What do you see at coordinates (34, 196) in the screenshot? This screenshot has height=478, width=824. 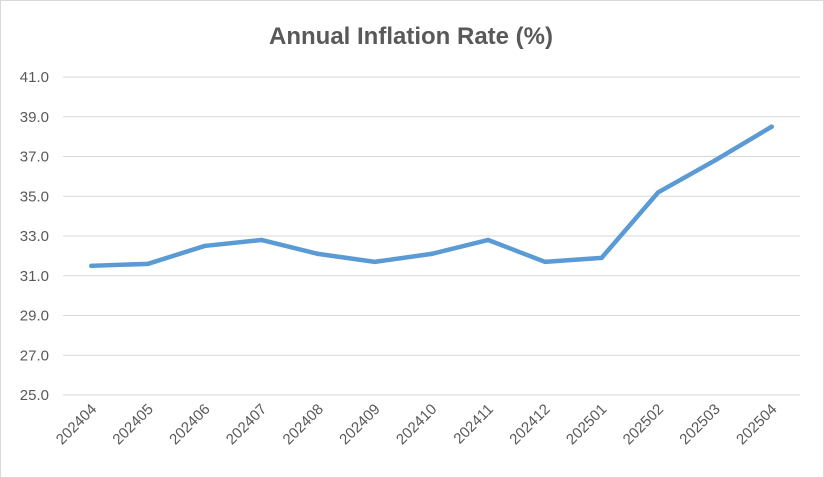 I see `y-tick-label: 35.0` at bounding box center [34, 196].